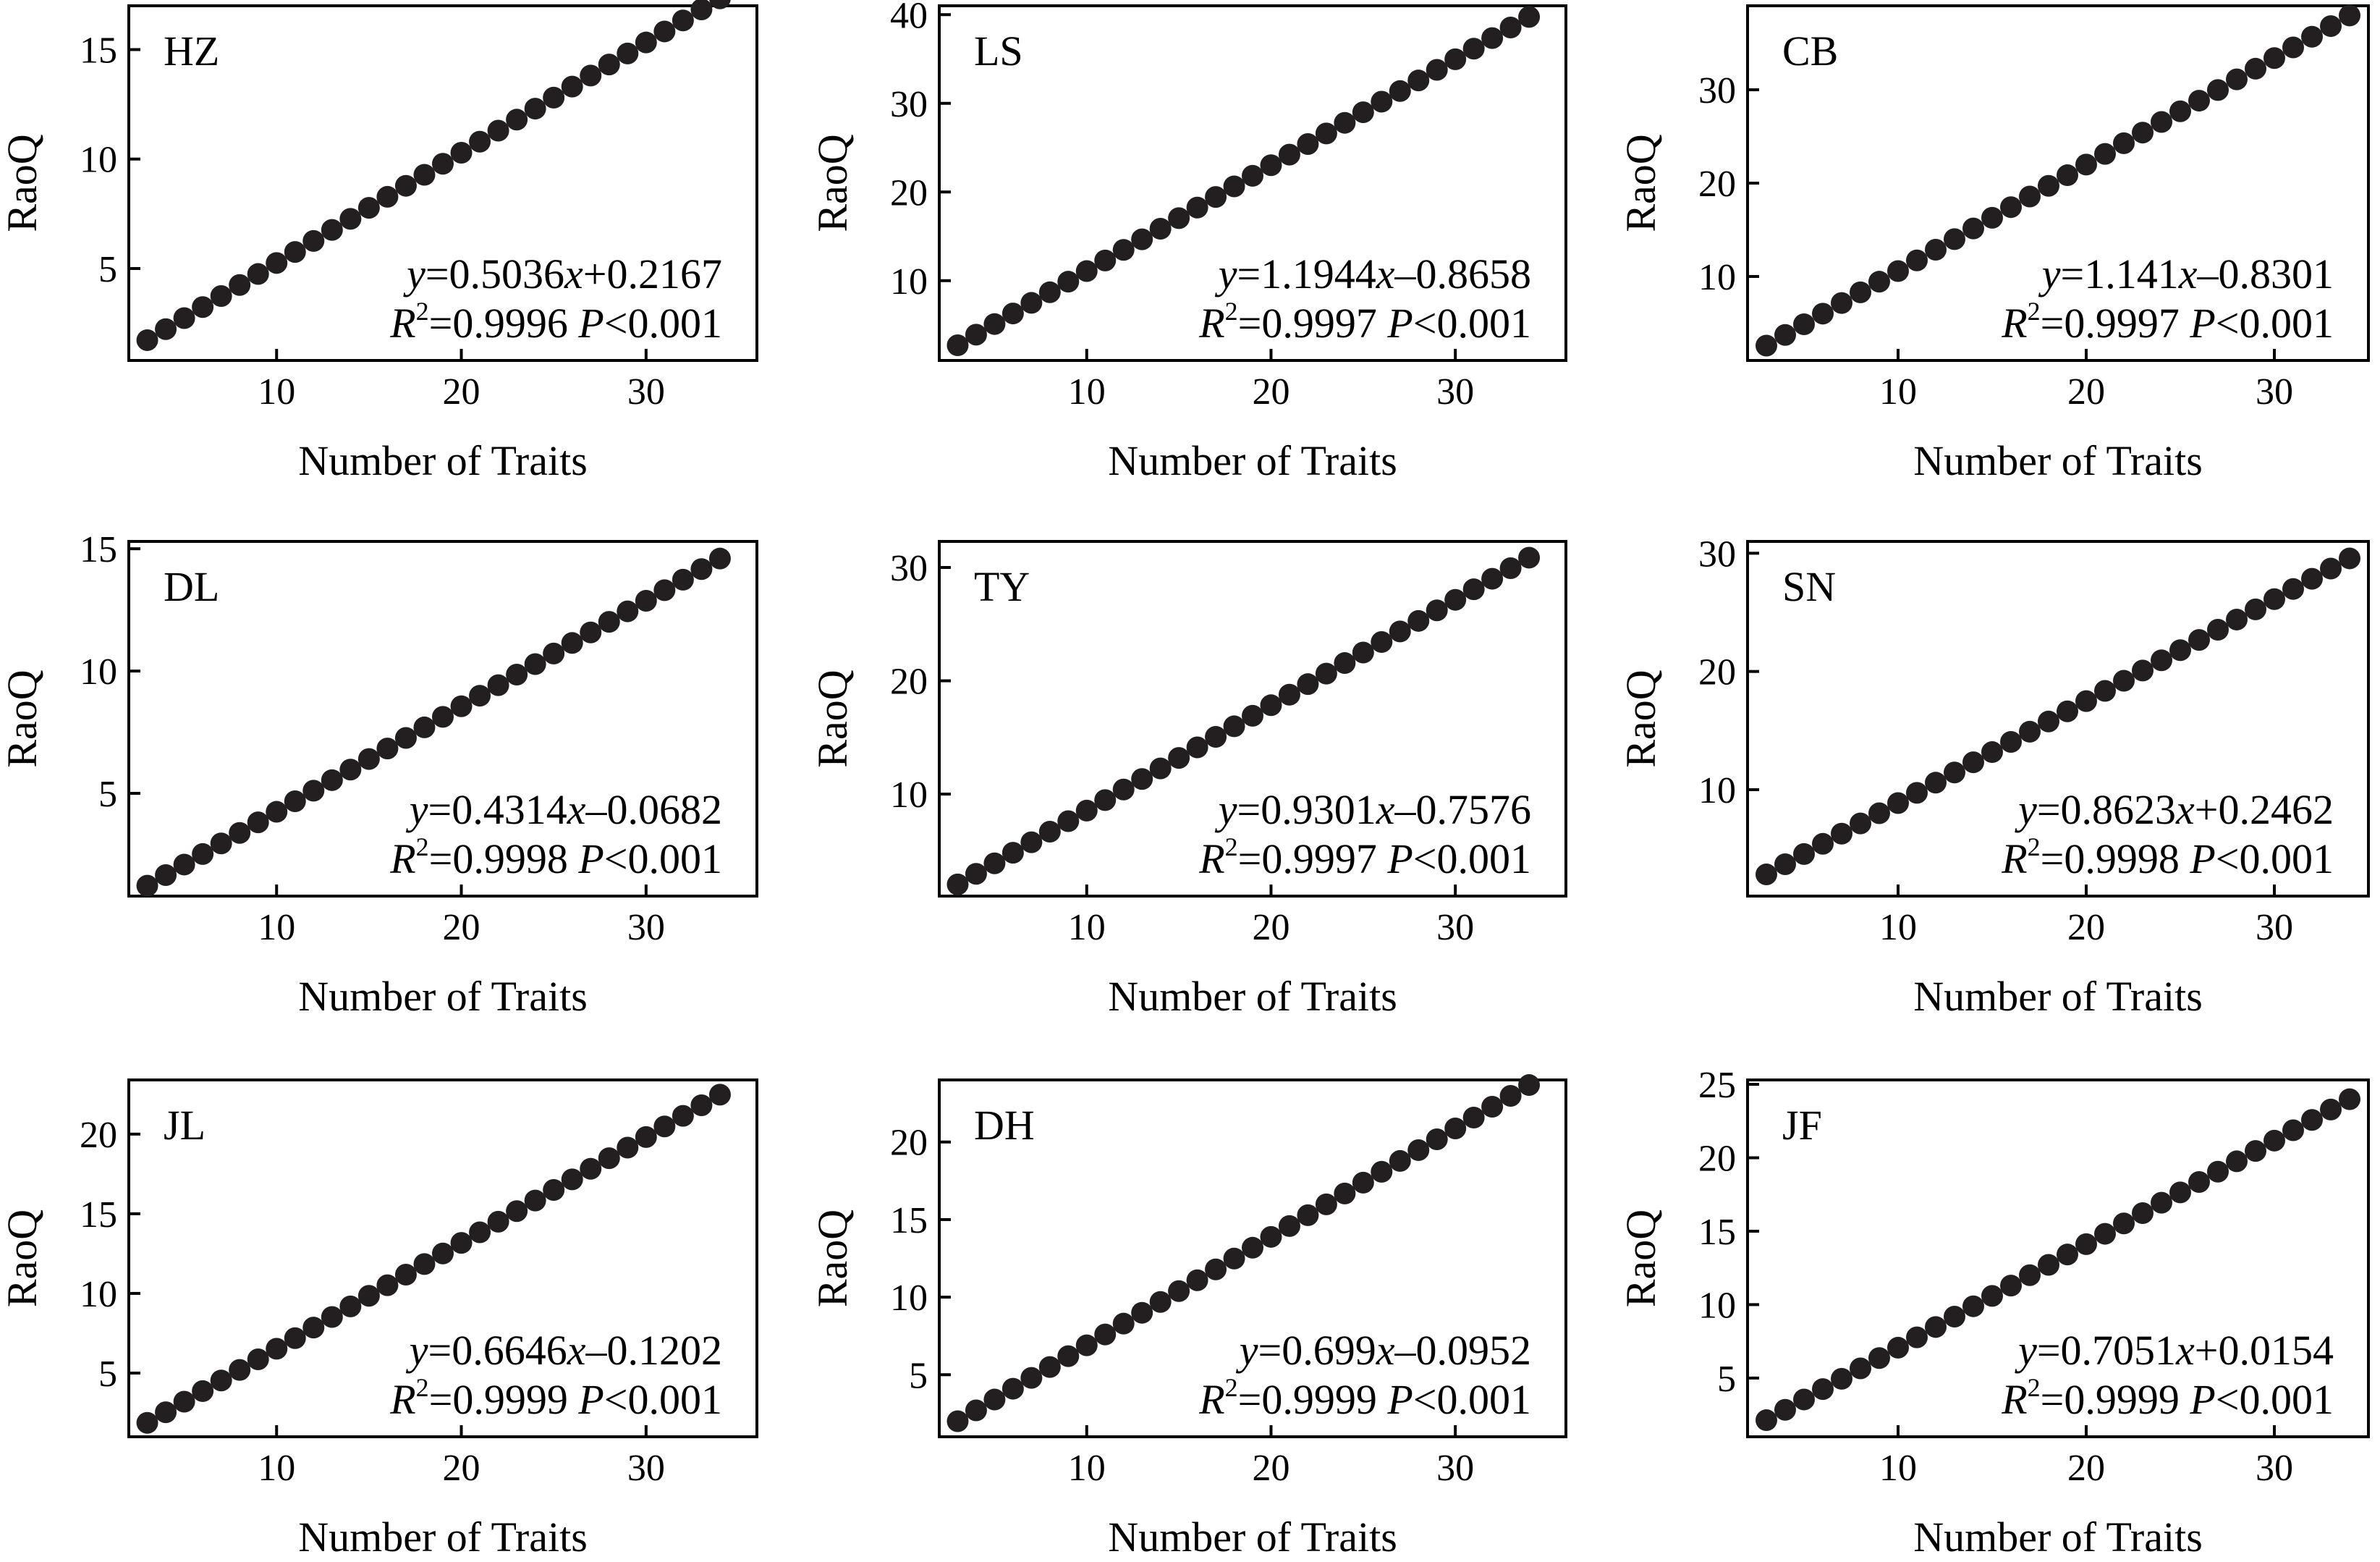 The width and height of the screenshot is (2380, 1562). Describe the element at coordinates (1373, 274) in the screenshot. I see `regression-equation: y=1.1944x–0.8658` at that location.